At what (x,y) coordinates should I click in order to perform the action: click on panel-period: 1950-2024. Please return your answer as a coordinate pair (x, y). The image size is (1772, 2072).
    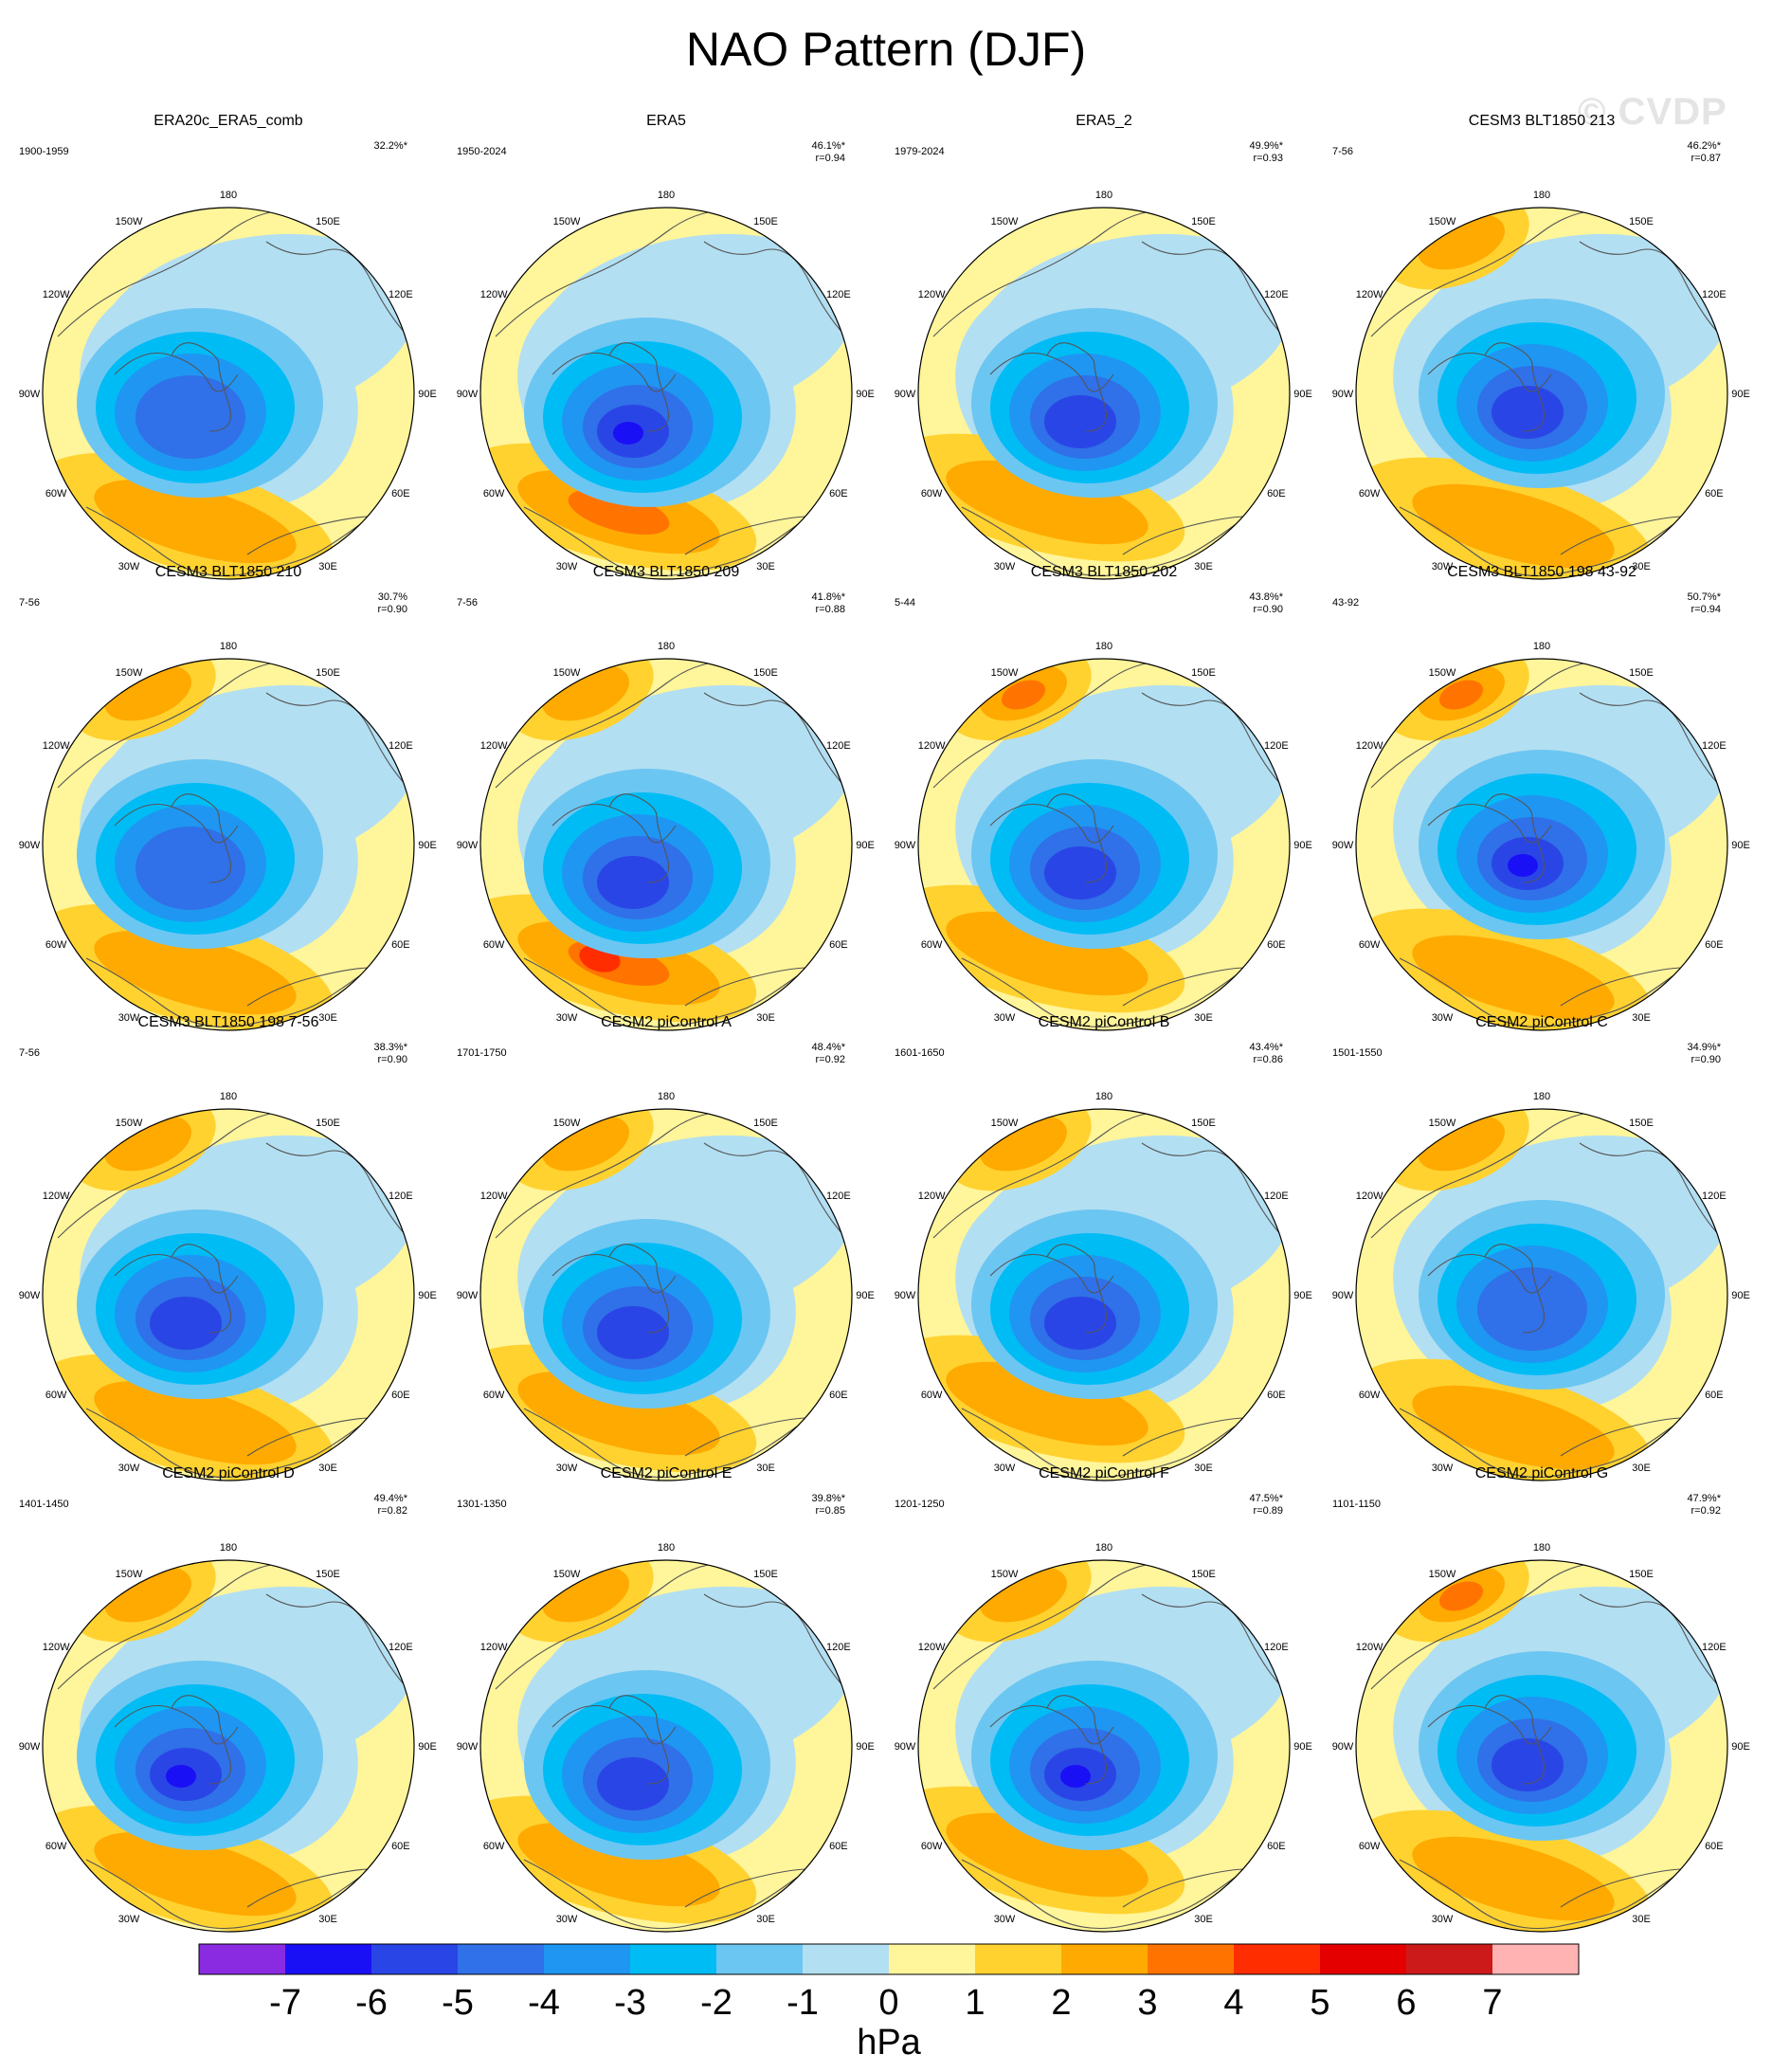
    Looking at the image, I should click on (482, 151).